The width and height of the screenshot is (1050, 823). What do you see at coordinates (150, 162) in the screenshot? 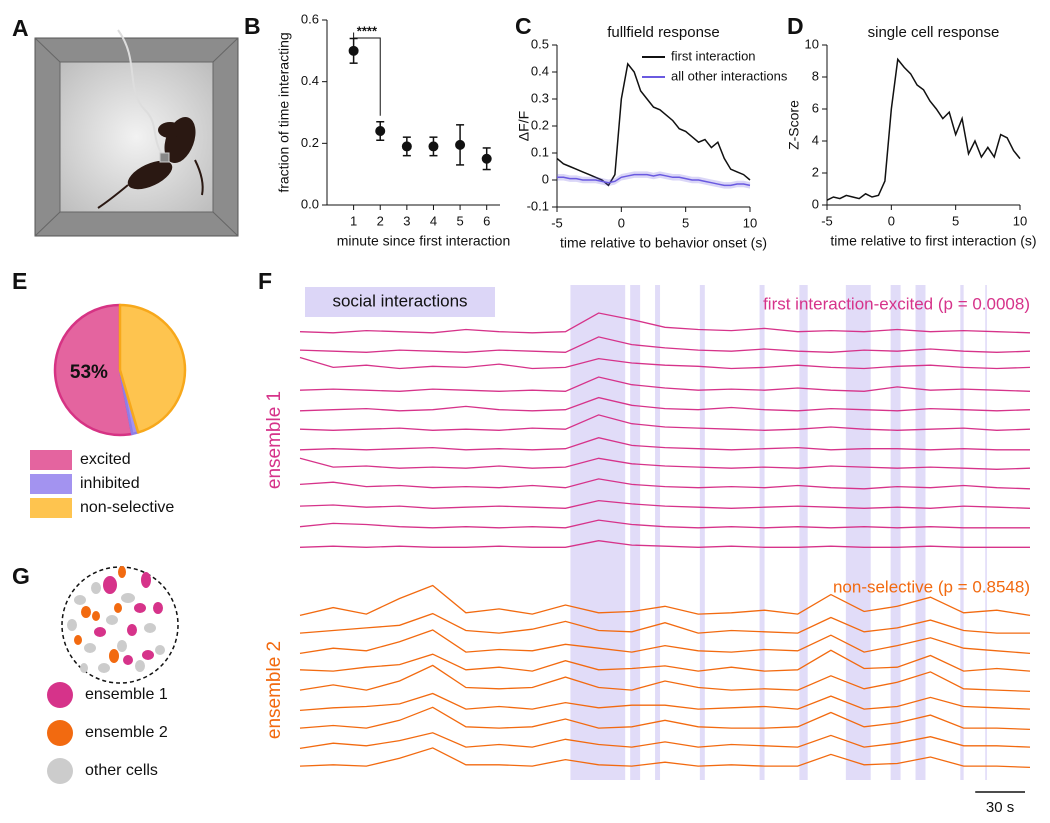
I see `mice` at bounding box center [150, 162].